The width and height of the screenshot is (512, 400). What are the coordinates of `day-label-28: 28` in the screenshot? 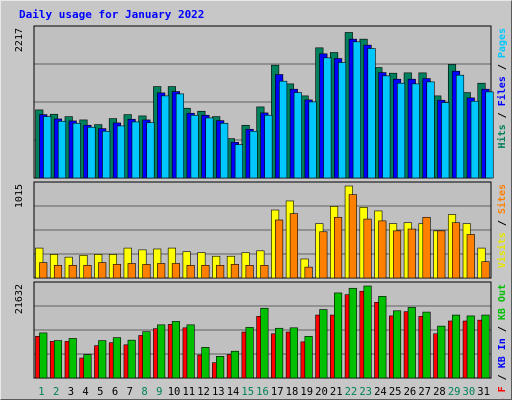 It's located at (439, 392).